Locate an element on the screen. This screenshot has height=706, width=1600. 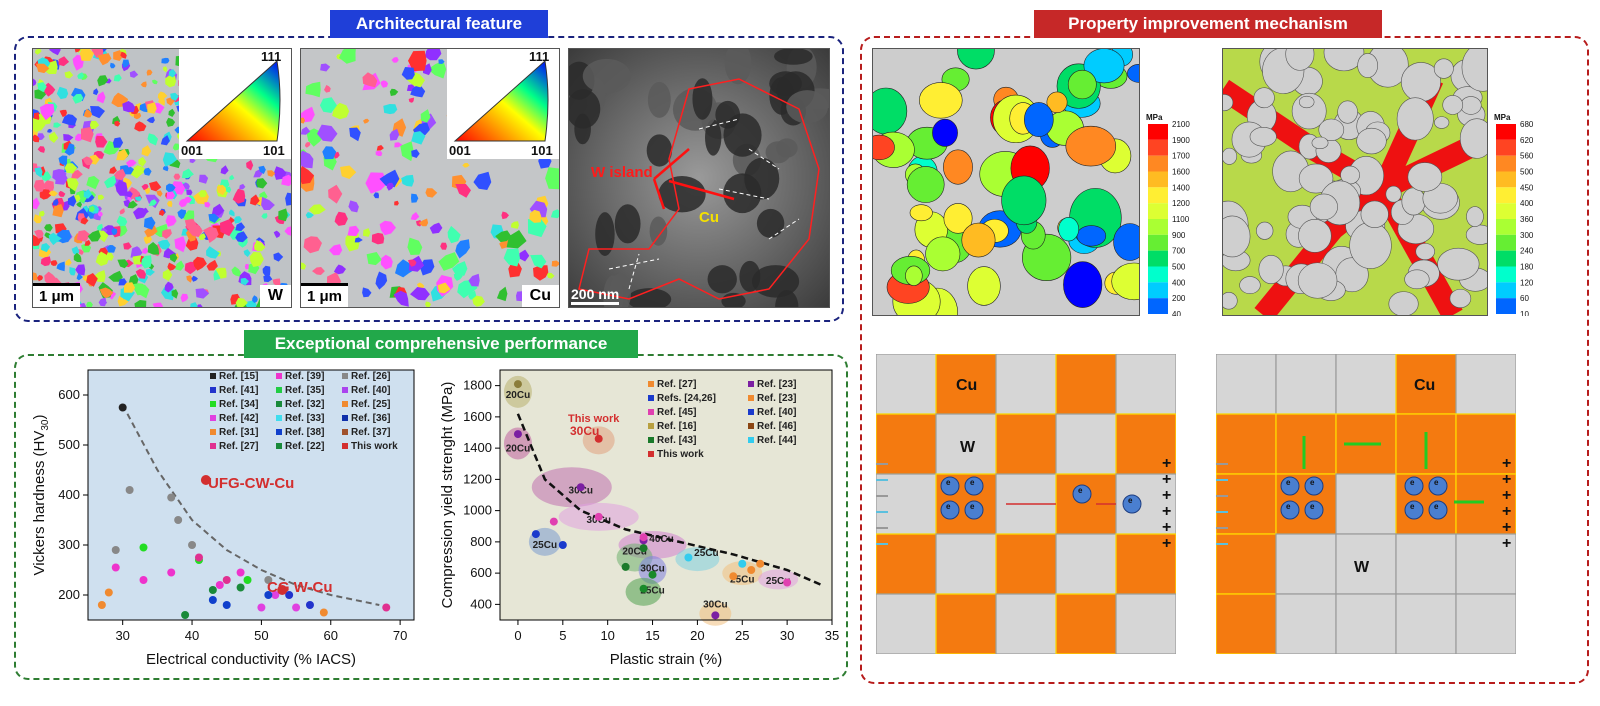
colorbar-tick: 60 is located at coordinates (1524, 298).